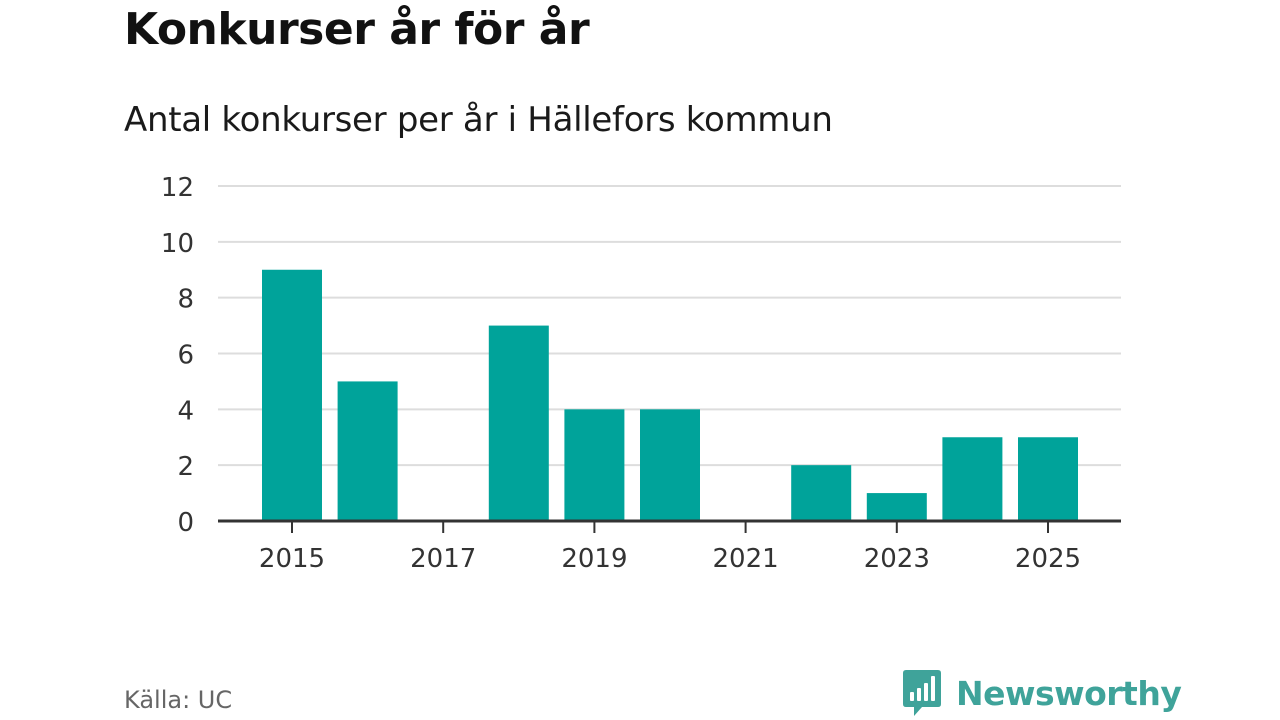  What do you see at coordinates (185, 523) in the screenshot?
I see `y-tick-label: 0` at bounding box center [185, 523].